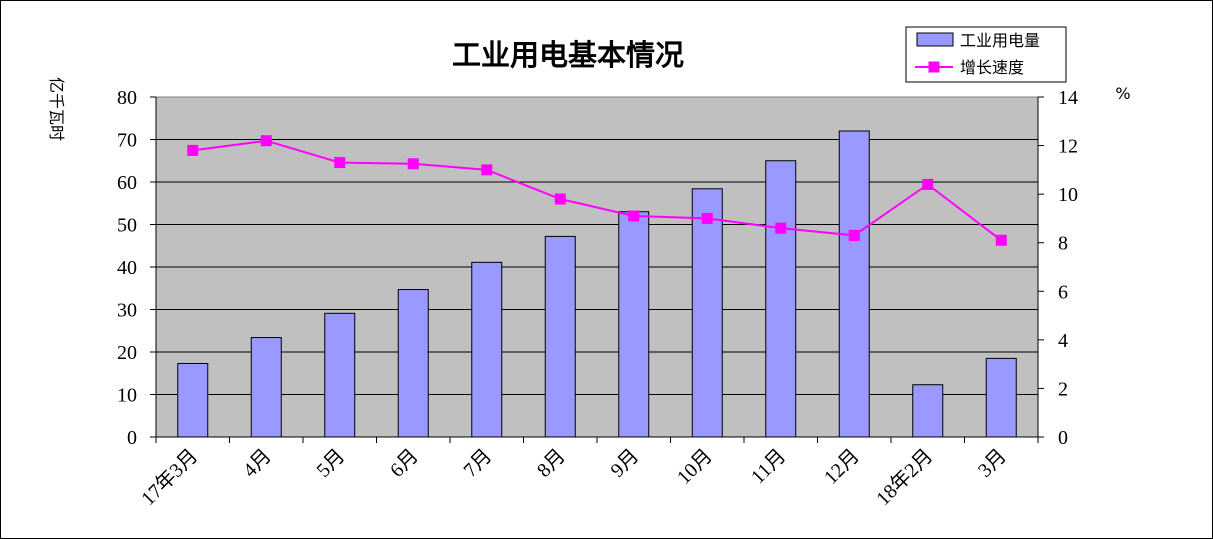 The height and width of the screenshot is (539, 1213). Describe the element at coordinates (404, 463) in the screenshot. I see `x-tick-label: 6月` at that location.